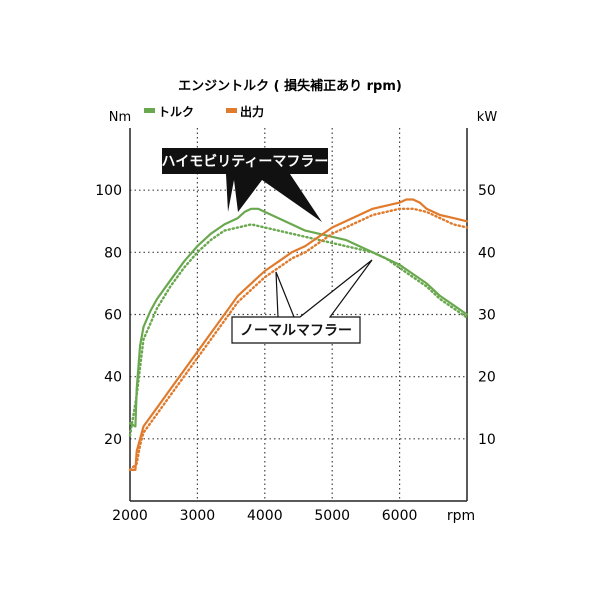 This screenshot has height=600, width=600. What do you see at coordinates (130, 516) in the screenshot?
I see `x-tick-label: 2000` at bounding box center [130, 516].